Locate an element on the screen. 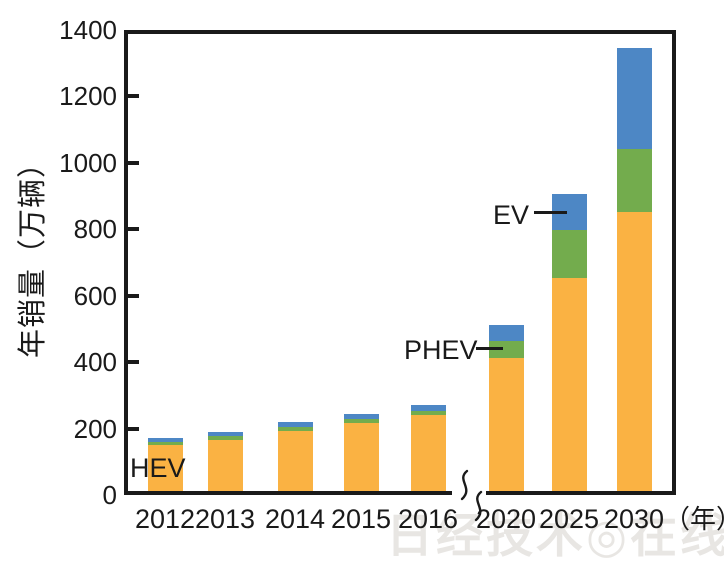 The height and width of the screenshot is (566, 724). x-tick-label-2025: 2025 is located at coordinates (569, 519).